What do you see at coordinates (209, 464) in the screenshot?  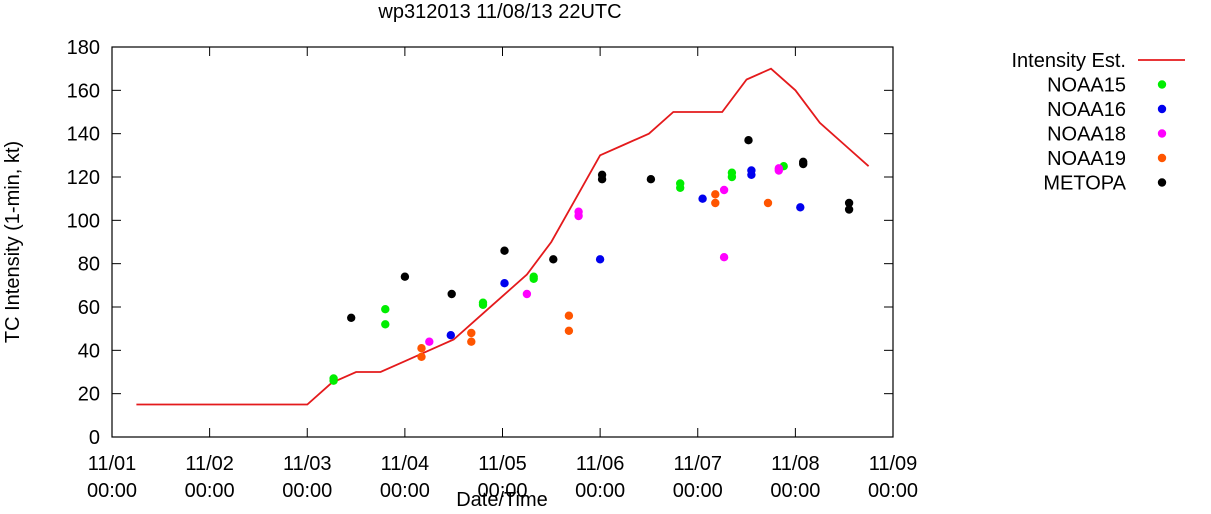 I see `x-tick-label-date: 11/02` at bounding box center [209, 464].